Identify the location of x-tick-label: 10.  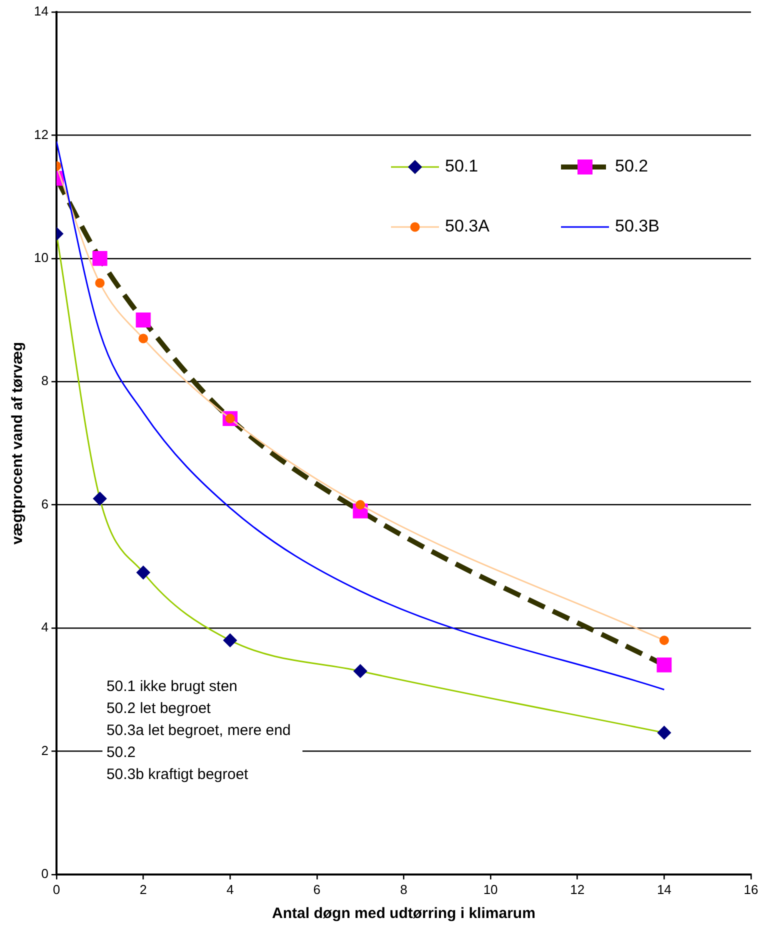
(490, 889).